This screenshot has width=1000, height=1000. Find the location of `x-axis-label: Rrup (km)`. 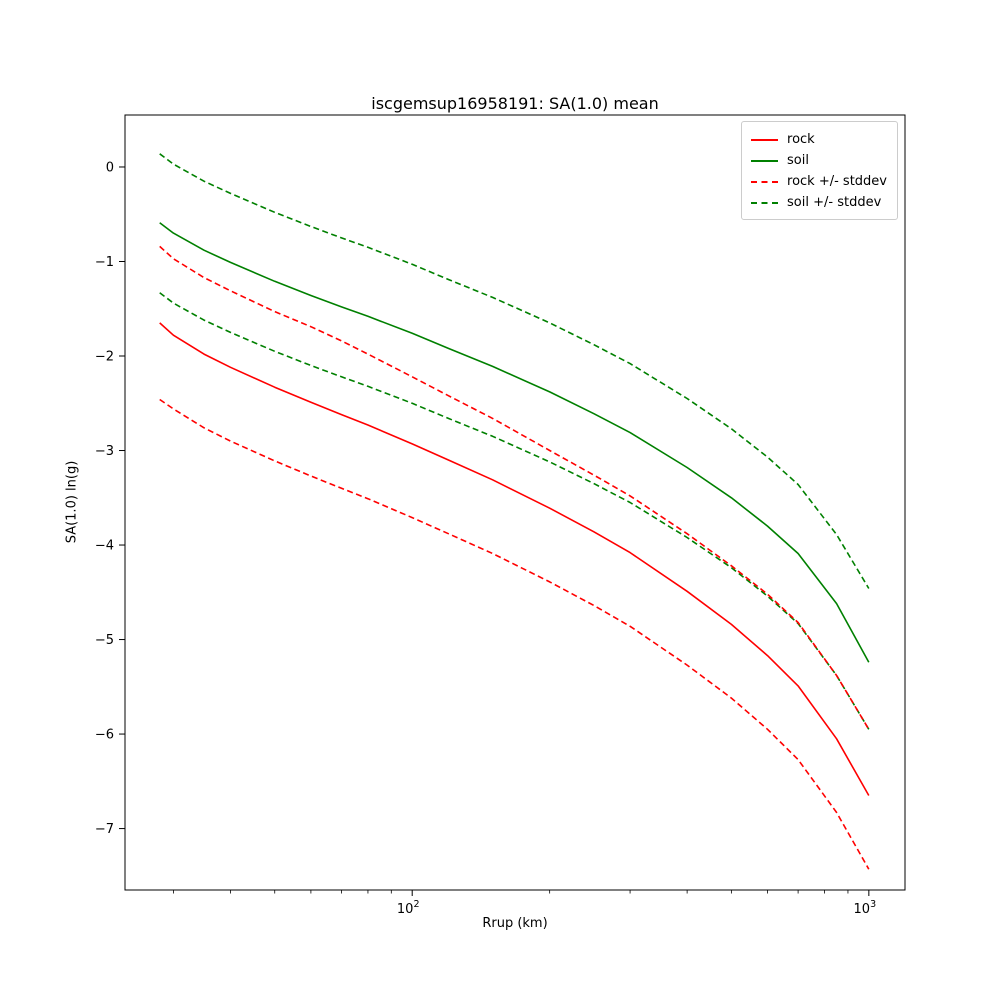

x-axis-label: Rrup (km) is located at coordinates (515, 923).